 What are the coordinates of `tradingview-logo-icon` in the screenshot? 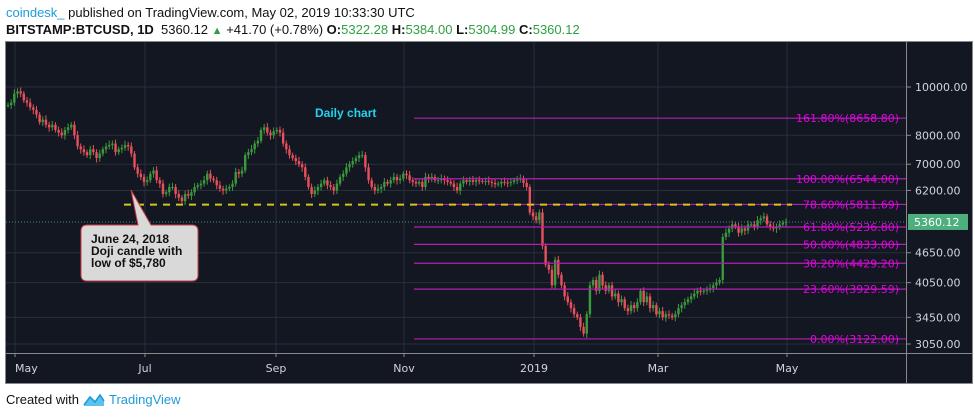 It's located at (94, 399).